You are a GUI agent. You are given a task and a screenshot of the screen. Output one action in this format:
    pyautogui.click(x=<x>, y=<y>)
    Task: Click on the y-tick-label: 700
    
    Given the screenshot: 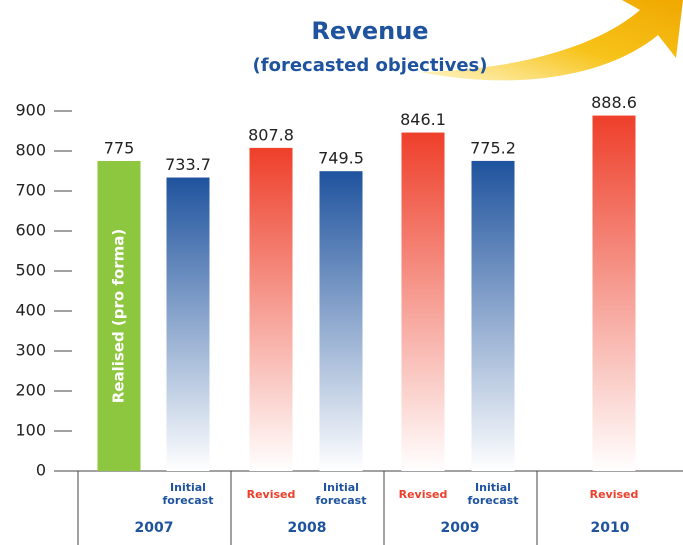 What is the action you would take?
    pyautogui.click(x=30, y=190)
    